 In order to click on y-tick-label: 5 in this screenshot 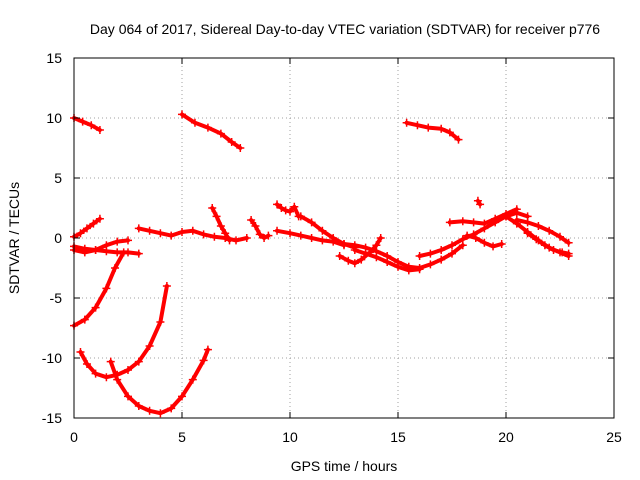, I will do `click(58, 178)`.